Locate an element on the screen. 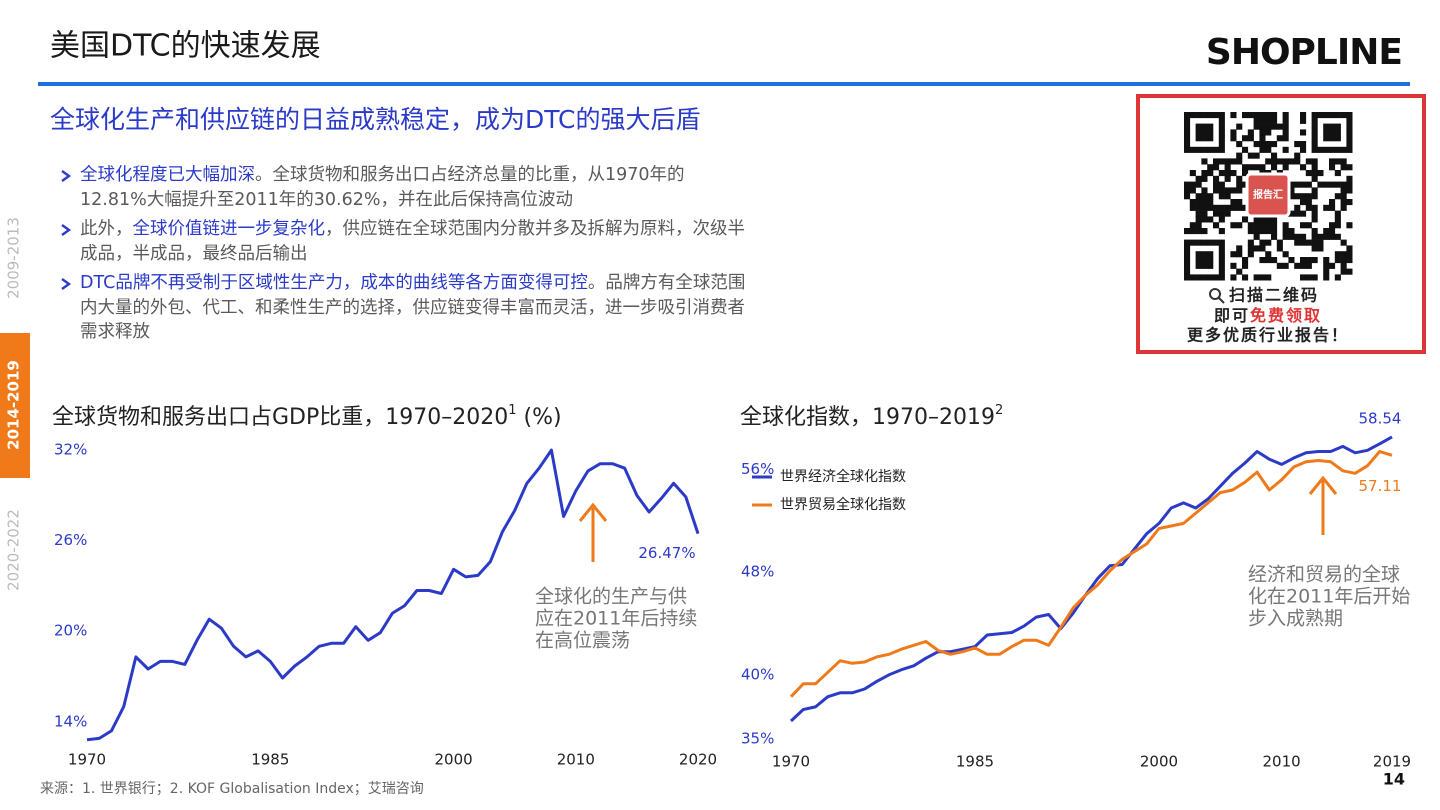 This screenshot has height=810, width=1440. logo: SHOPLINE is located at coordinates (1304, 52).